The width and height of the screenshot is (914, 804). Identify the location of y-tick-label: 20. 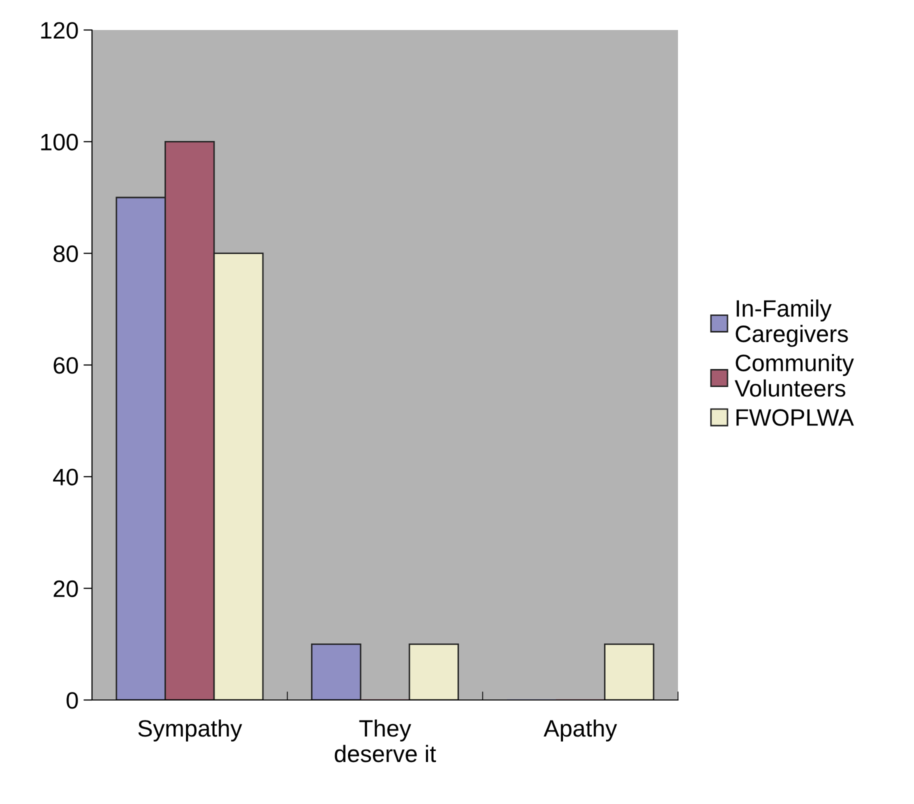
(66, 589).